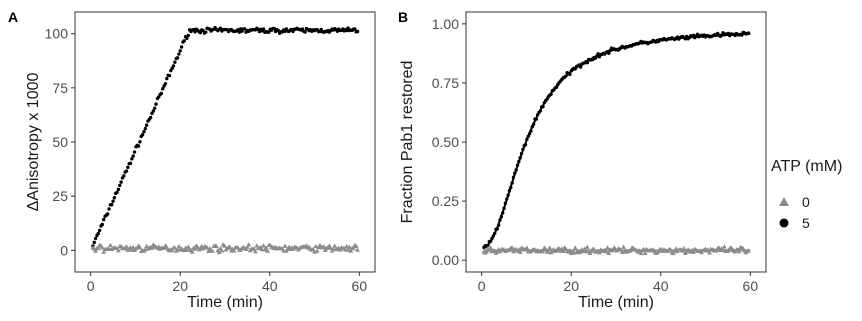 This screenshot has width=862, height=321. Describe the element at coordinates (180, 286) in the screenshot. I see `panel-a-x-tick-label: 20` at that location.